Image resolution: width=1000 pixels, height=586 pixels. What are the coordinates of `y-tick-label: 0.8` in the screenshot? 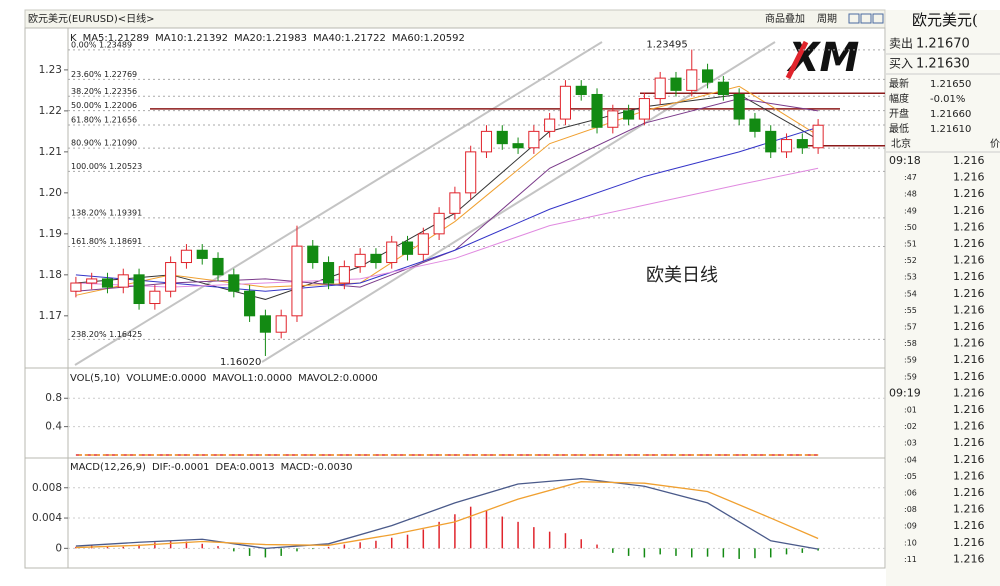 It's located at (53, 398).